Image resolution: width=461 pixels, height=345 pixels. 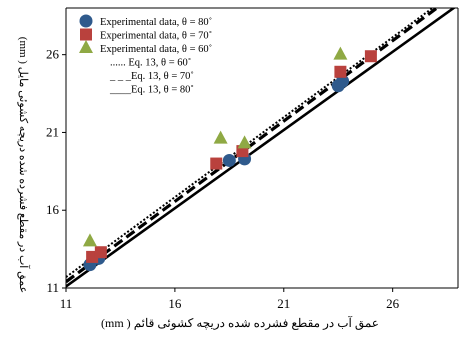 What do you see at coordinates (156, 22) in the screenshot?
I see `legend-label: Experimental data, θ = 80˚` at bounding box center [156, 22].